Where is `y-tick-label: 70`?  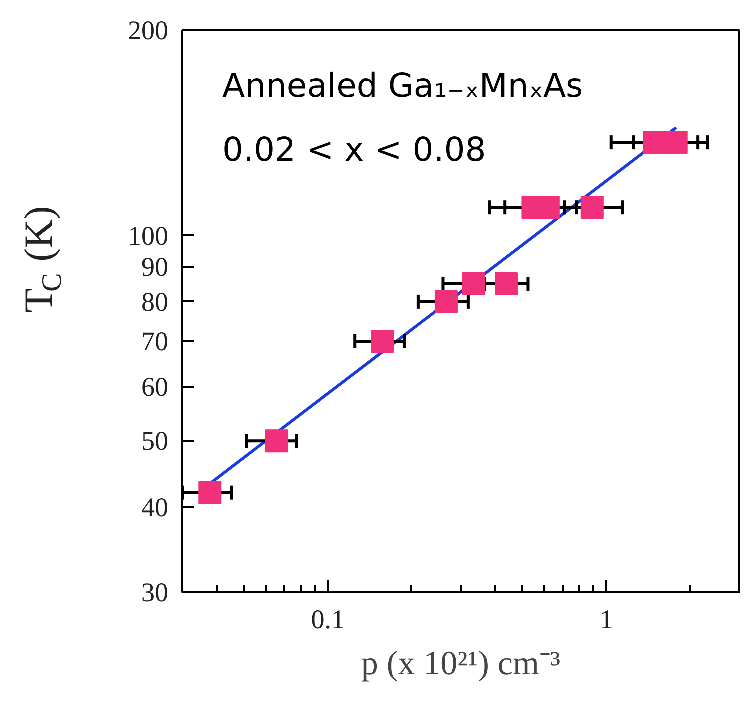 y-tick-label: 70 is located at coordinates (155, 341).